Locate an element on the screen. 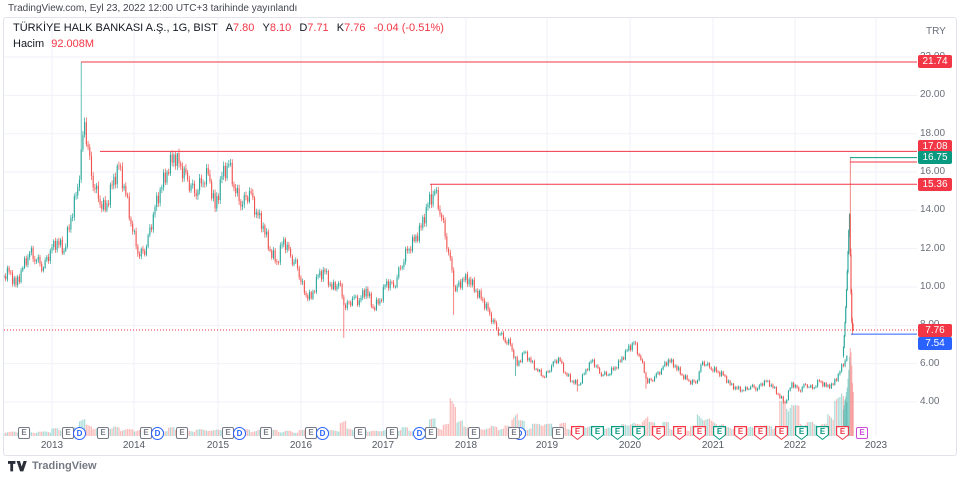 The height and width of the screenshot is (478, 960). currency-label: TRY is located at coordinates (936, 31).